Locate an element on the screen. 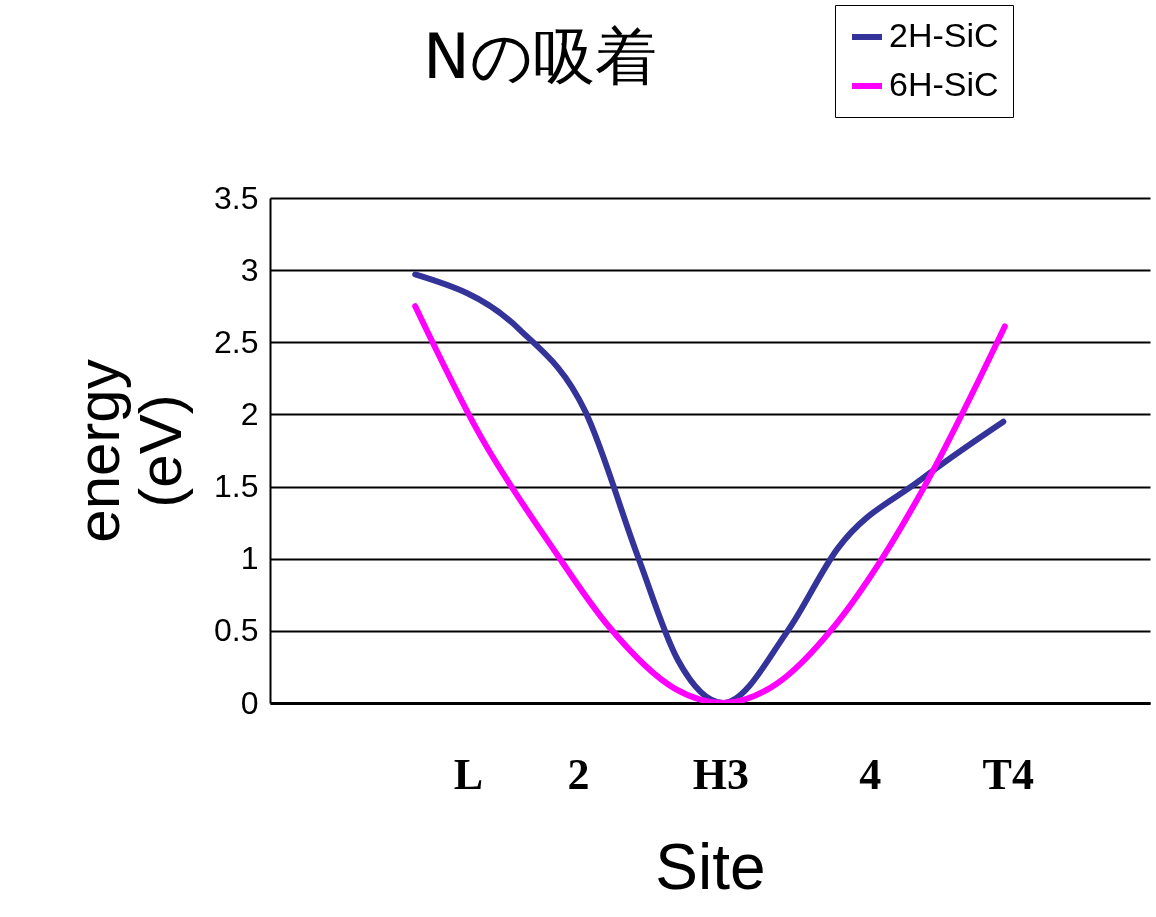  y-tick-label: 1 is located at coordinates (249, 558).